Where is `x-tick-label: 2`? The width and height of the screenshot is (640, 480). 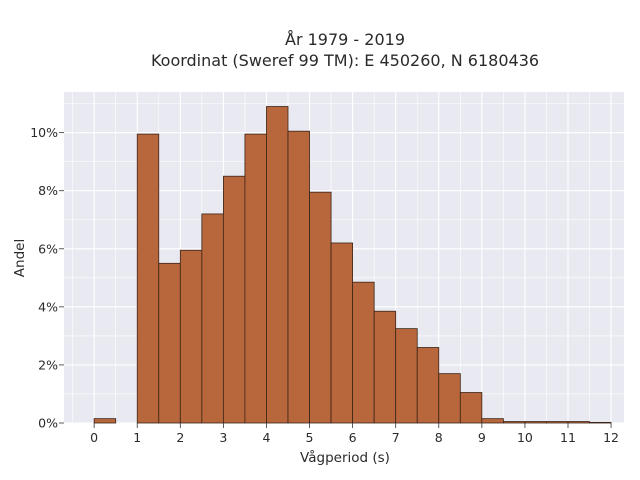 x-tick-label: 2 is located at coordinates (180, 437).